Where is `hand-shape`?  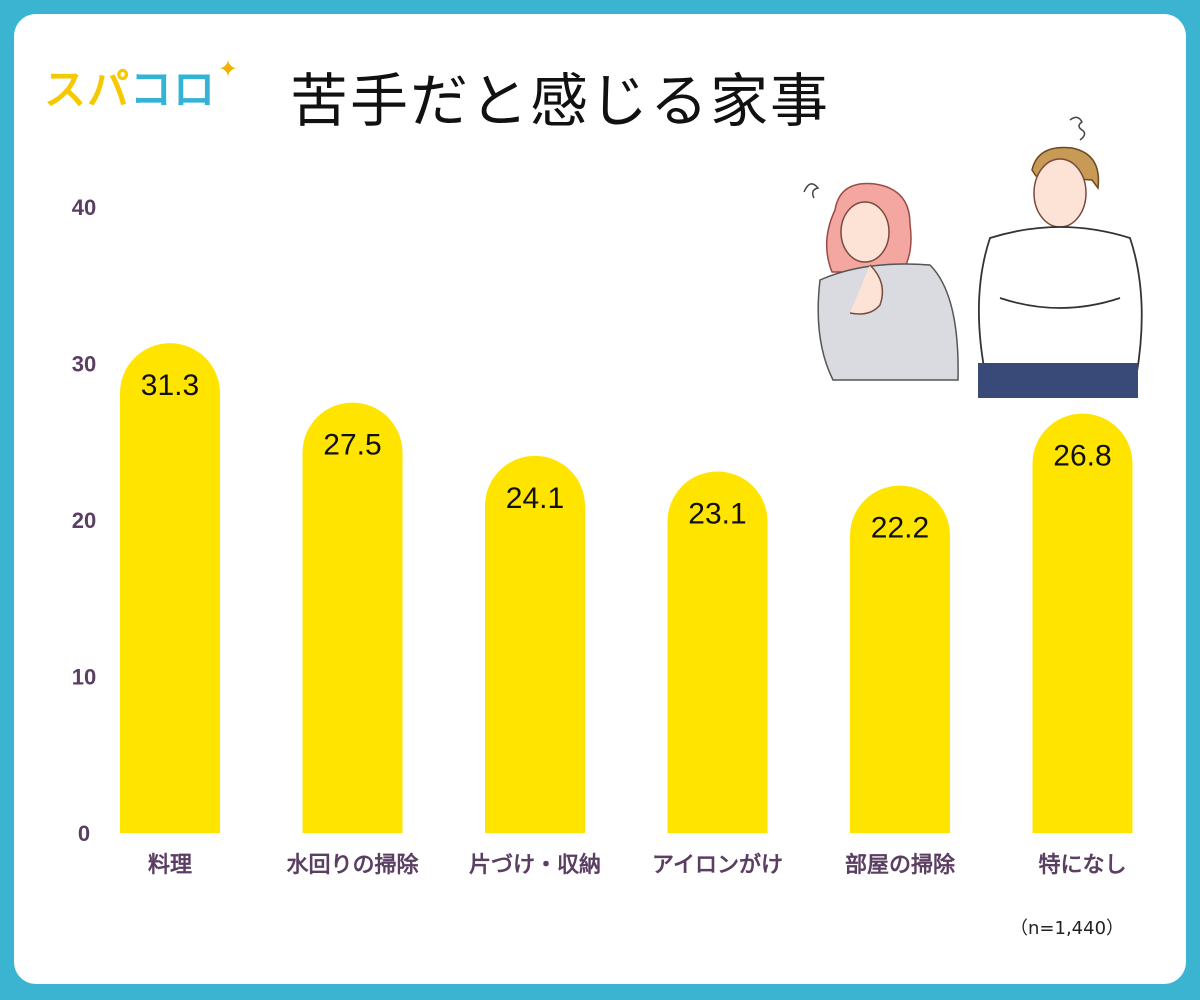 hand-shape is located at coordinates (866, 289).